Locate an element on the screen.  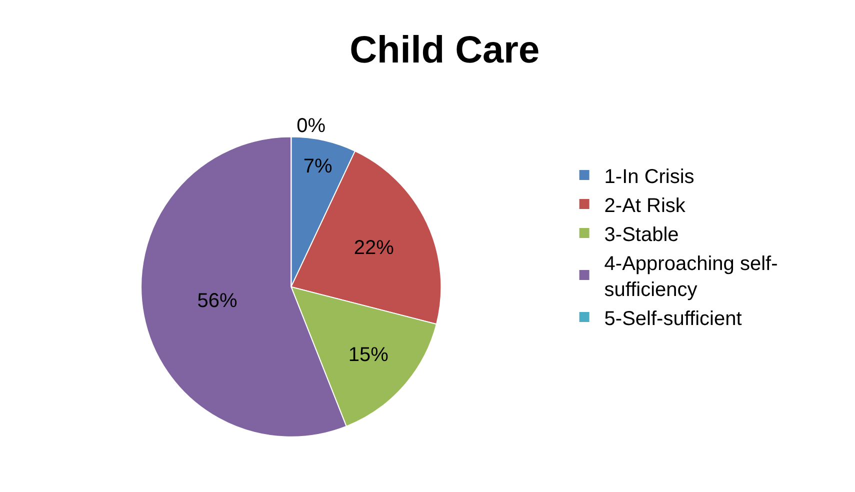
legend-label: 5-Self-sufficient is located at coordinates (673, 319).